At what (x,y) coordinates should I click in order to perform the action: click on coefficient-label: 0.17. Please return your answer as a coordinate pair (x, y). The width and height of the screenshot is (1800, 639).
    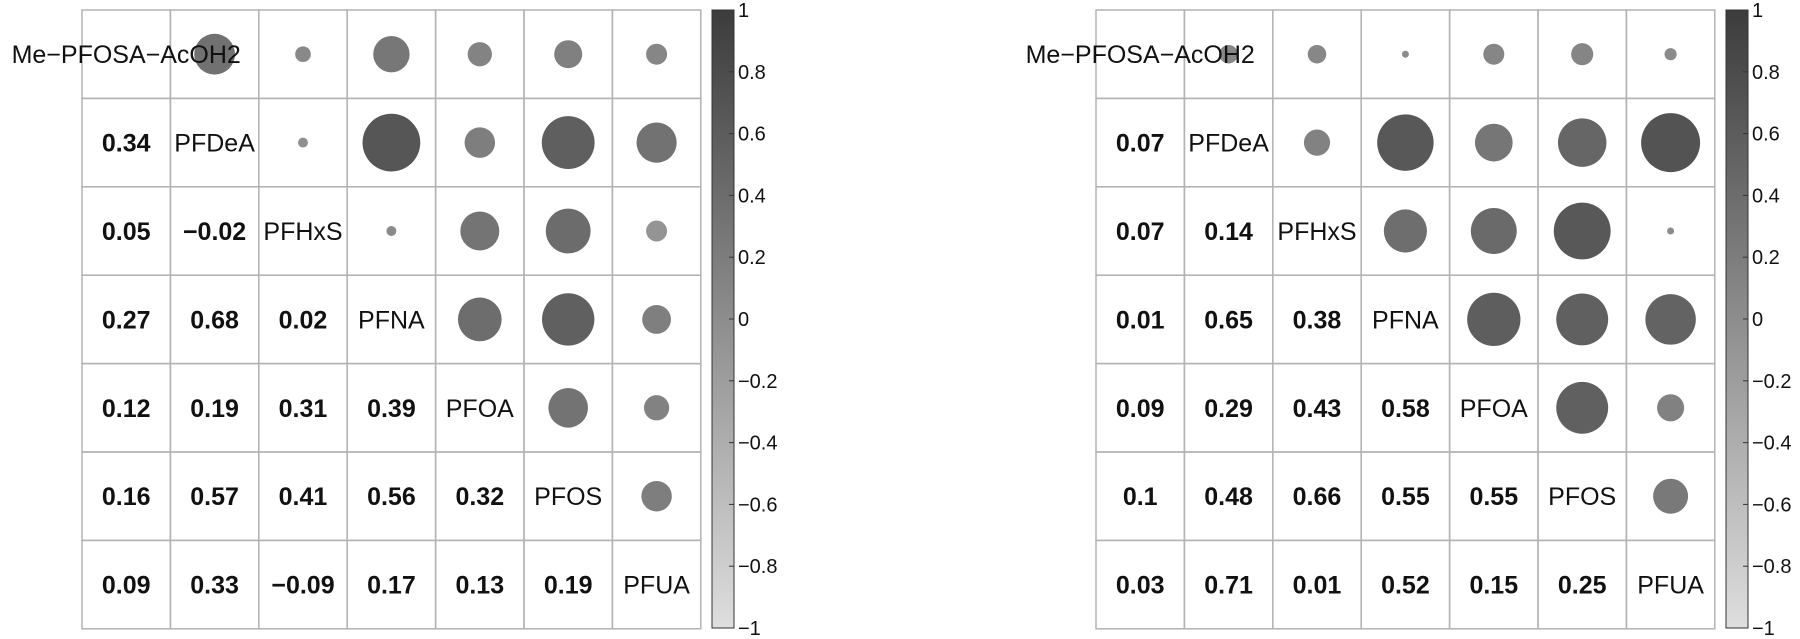
    Looking at the image, I should click on (391, 586).